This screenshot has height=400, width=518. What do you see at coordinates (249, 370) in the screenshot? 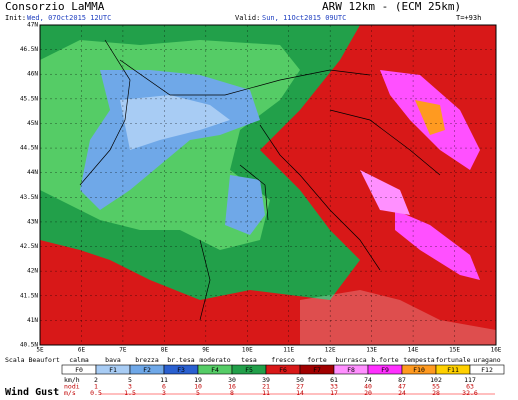
I see `beaufort-force: F5` at bounding box center [249, 370].